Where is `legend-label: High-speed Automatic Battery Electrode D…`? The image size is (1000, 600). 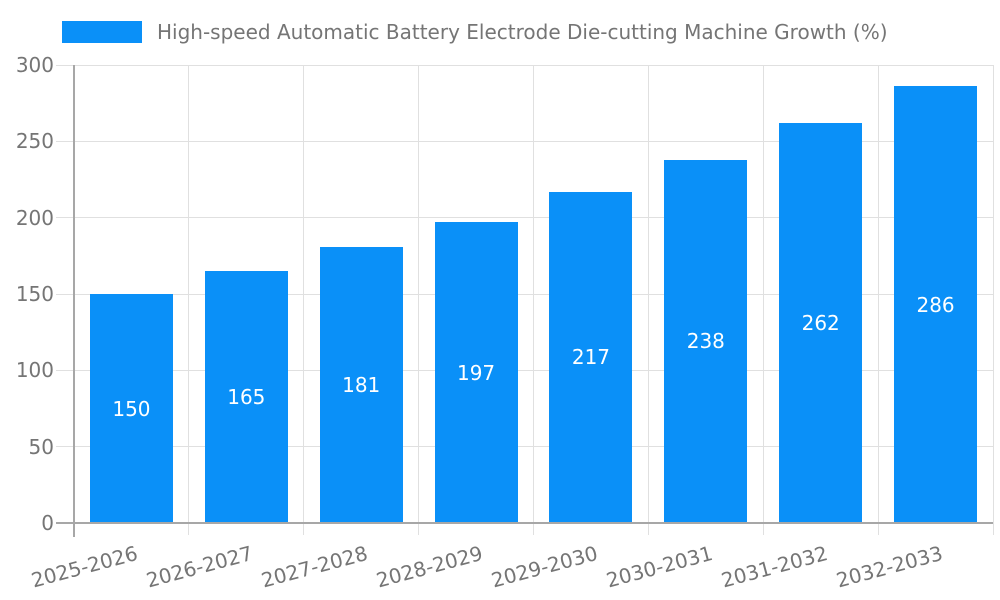 legend-label: High-speed Automatic Battery Electrode D… is located at coordinates (522, 32).